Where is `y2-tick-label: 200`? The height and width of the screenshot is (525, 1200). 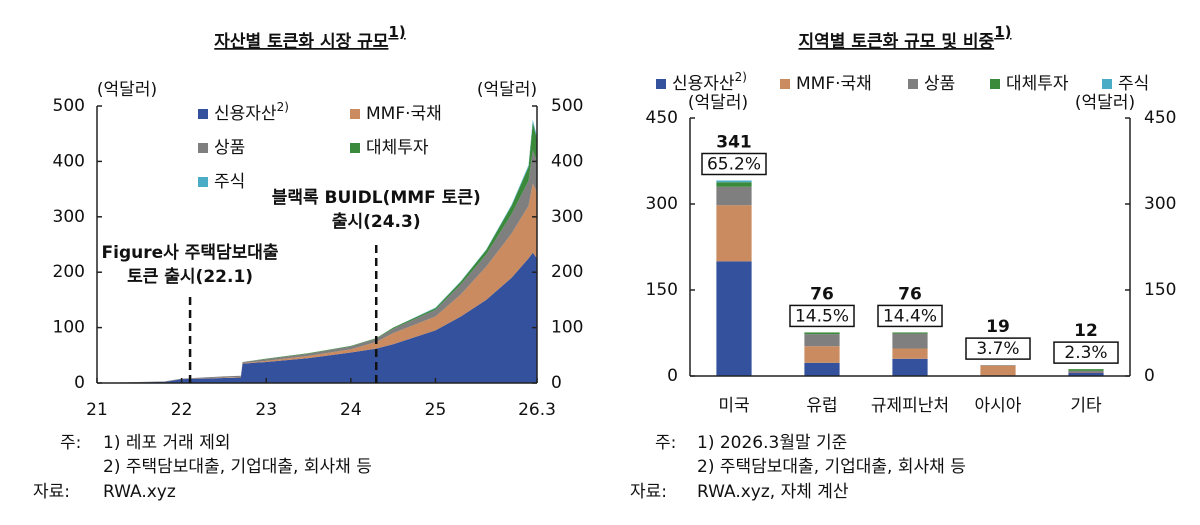 y2-tick-label: 200 is located at coordinates (567, 272).